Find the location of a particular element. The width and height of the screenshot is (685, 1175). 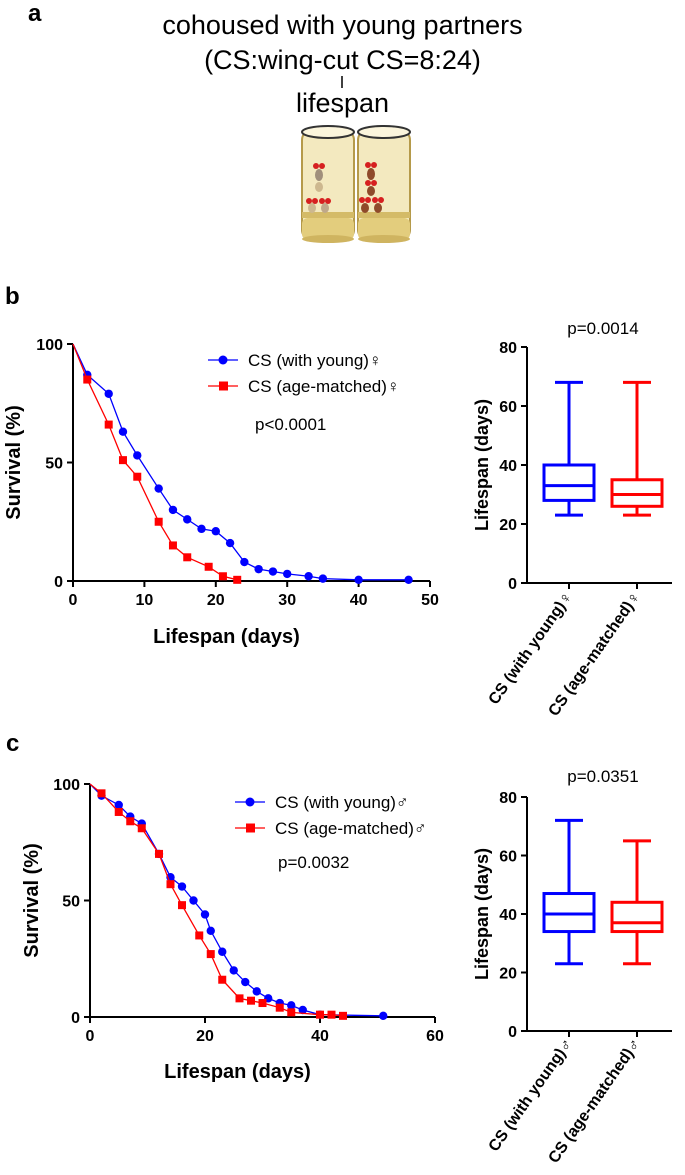

p-value-annotation: p=0.0032 is located at coordinates (313, 862).